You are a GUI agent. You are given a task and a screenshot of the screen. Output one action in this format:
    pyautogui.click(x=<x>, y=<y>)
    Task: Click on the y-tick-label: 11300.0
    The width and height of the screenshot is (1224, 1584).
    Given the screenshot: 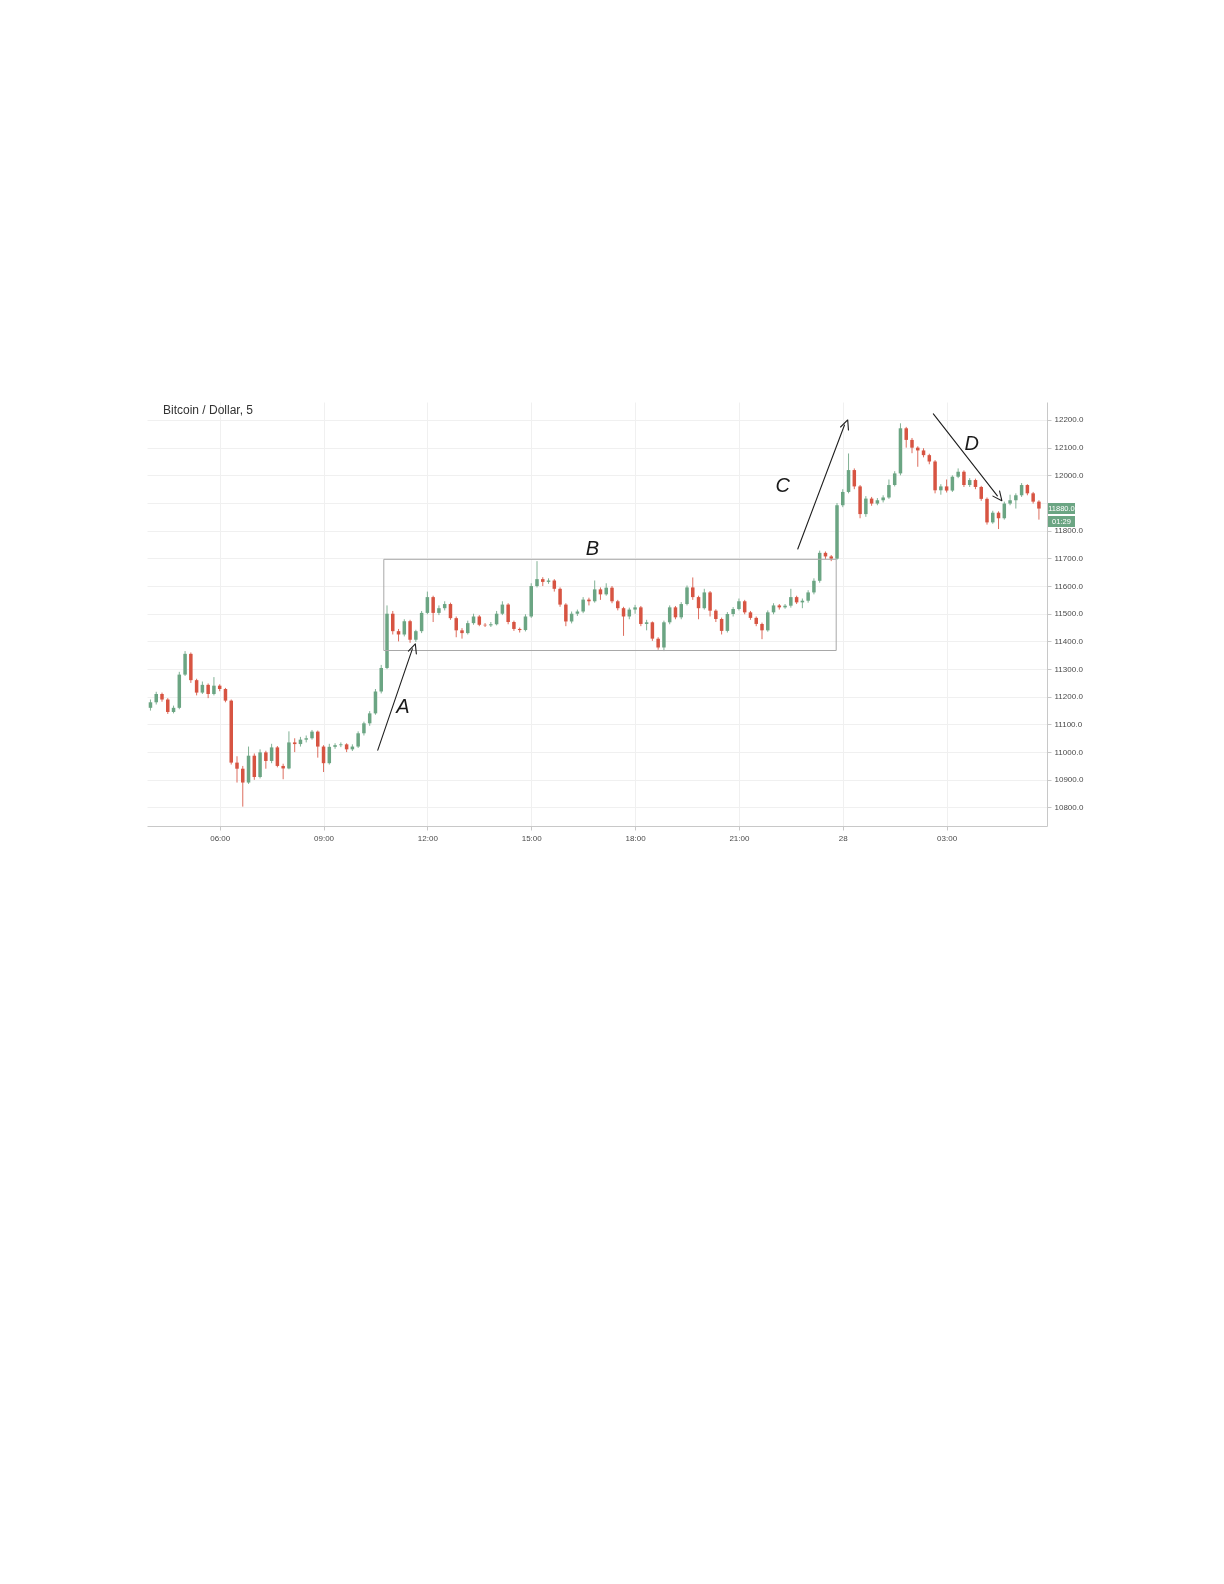 What is the action you would take?
    pyautogui.click(x=1069, y=669)
    